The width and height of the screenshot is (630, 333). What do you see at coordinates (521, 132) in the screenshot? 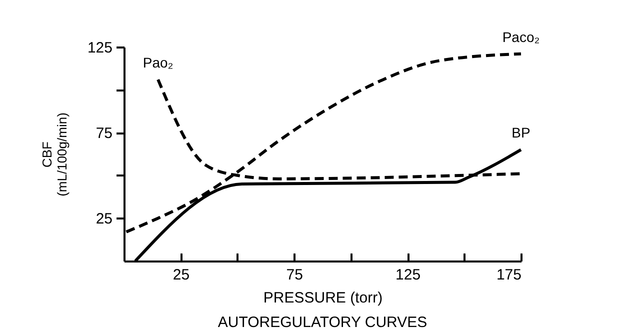
I see `series-label: BP` at bounding box center [521, 132].